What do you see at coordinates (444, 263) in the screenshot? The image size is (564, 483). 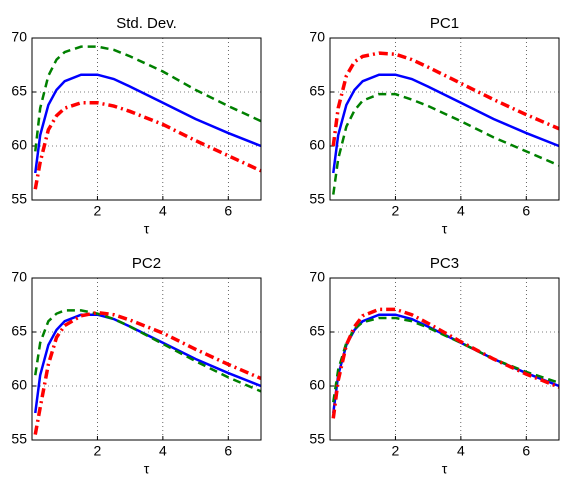 I see `chart-title: PC3` at bounding box center [444, 263].